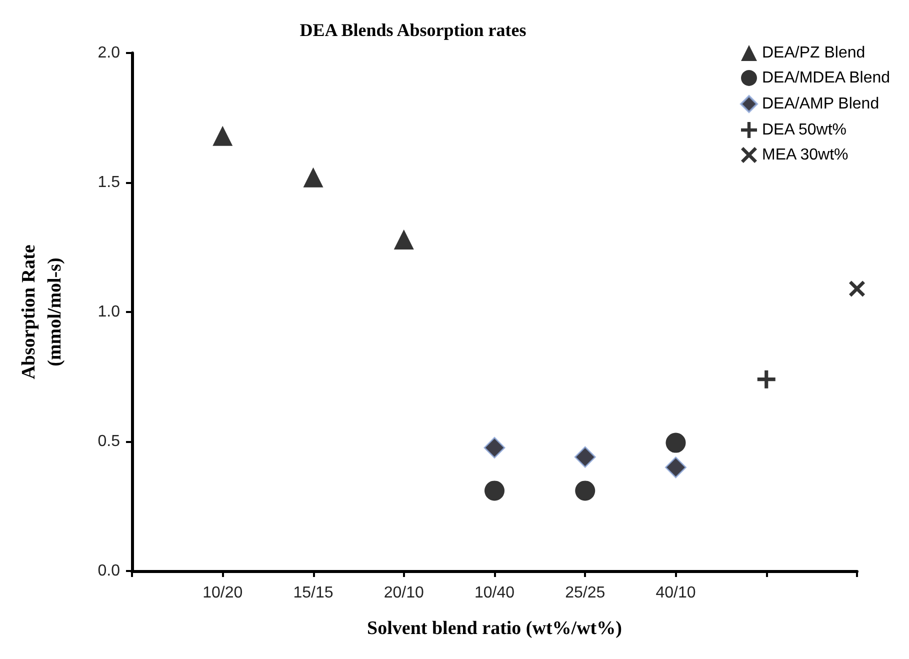 This screenshot has height=659, width=909. What do you see at coordinates (42, 312) in the screenshot?
I see `y-axis-title: Absorption Rate (mmol/mol-s)` at bounding box center [42, 312].